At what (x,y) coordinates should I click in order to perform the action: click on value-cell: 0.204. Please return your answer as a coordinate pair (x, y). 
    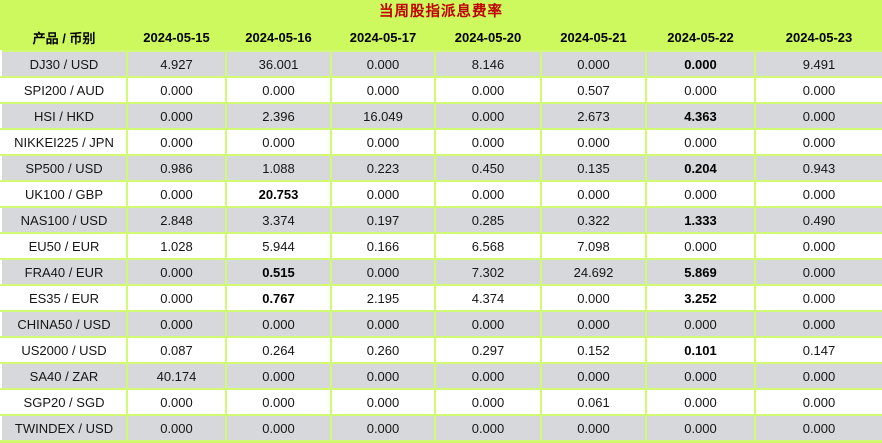
    Looking at the image, I should click on (700, 168).